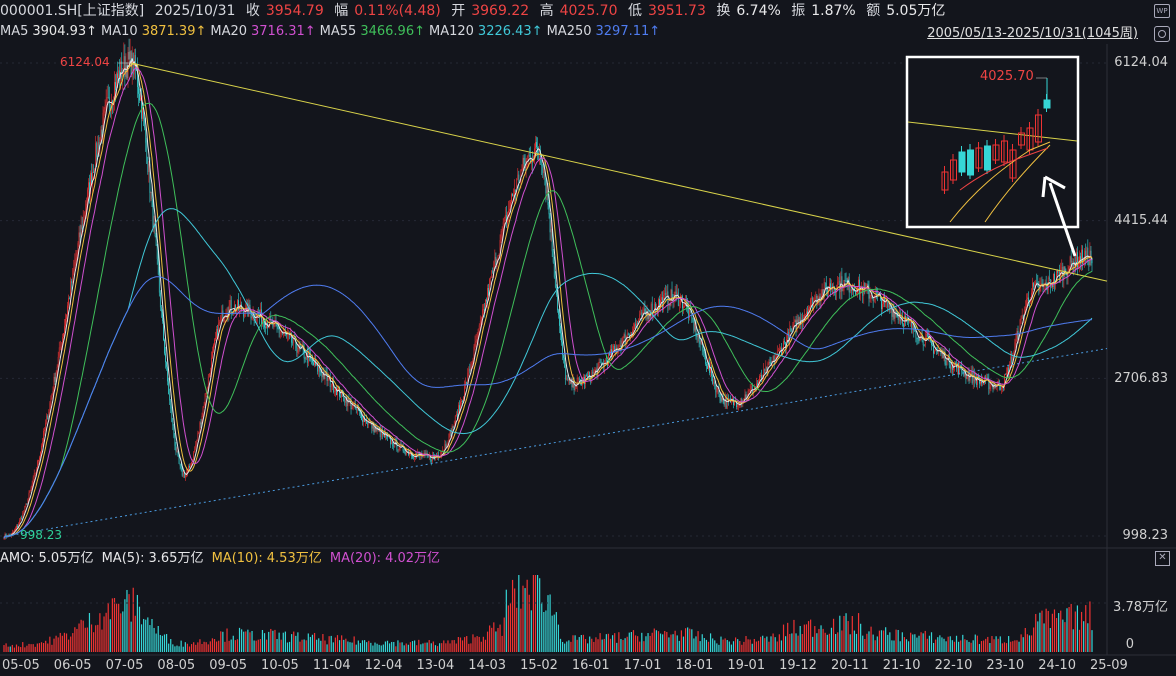  I want to click on symbol-label: 000001.SH[上证指数], so click(72, 11).